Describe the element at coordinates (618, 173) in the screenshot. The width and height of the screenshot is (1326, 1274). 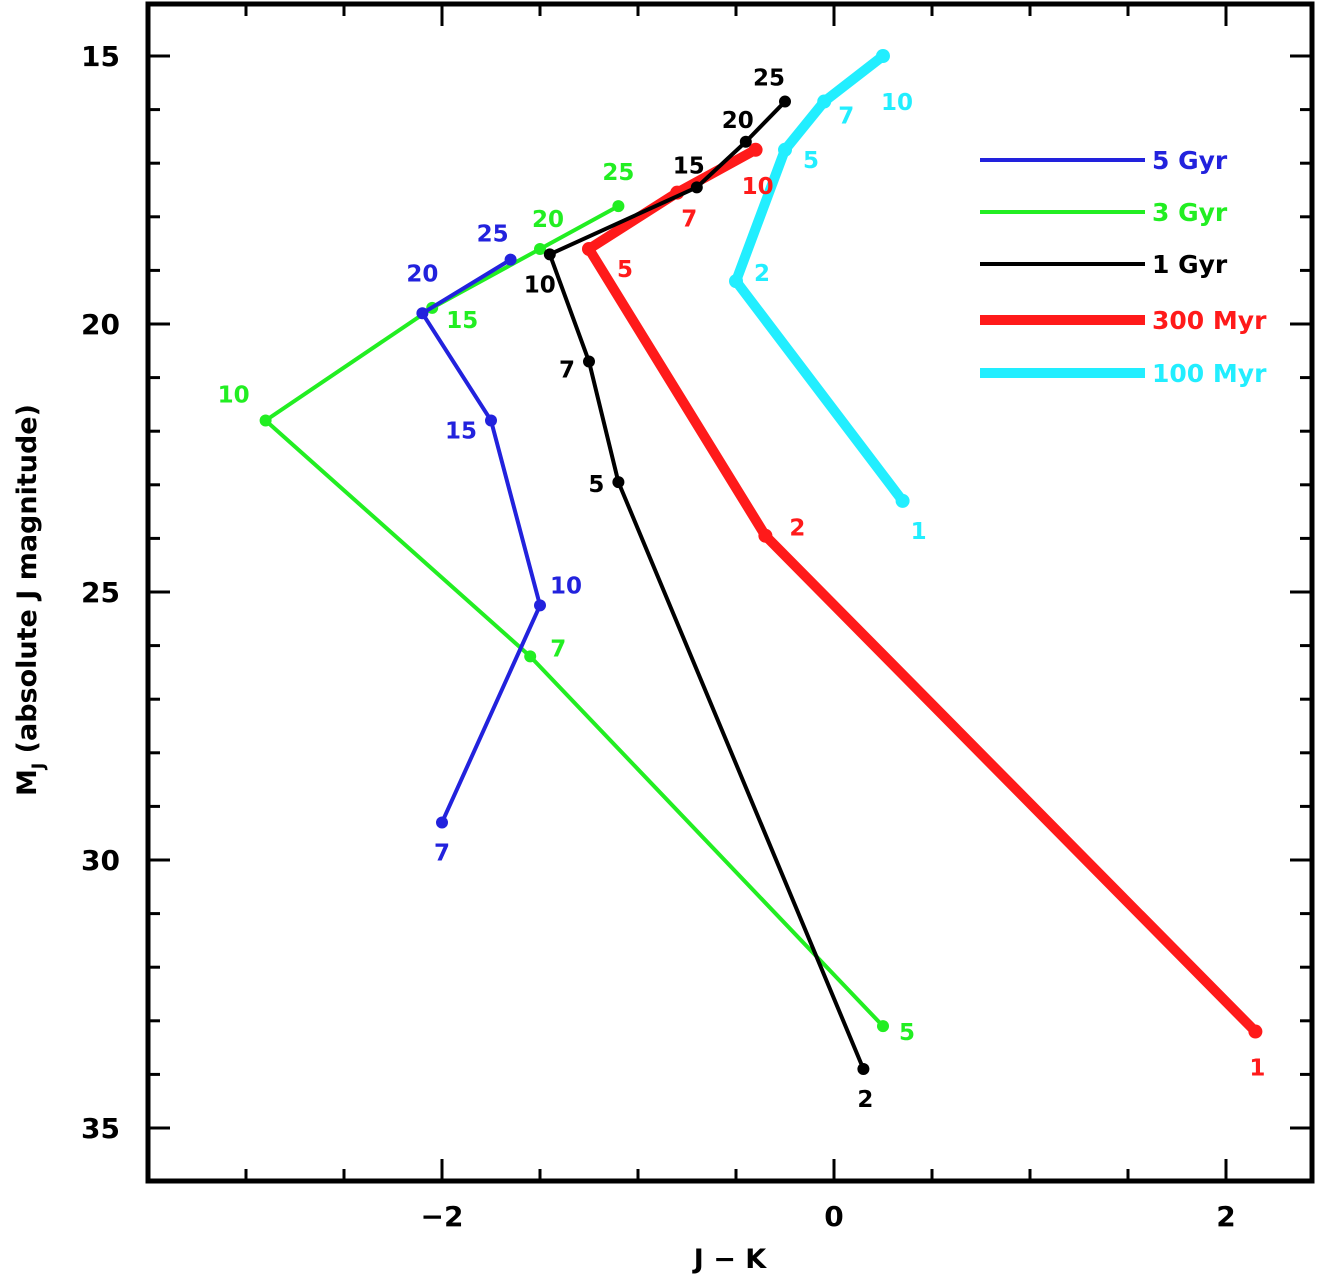
I see `point-label-3-gyr: 25` at that location.